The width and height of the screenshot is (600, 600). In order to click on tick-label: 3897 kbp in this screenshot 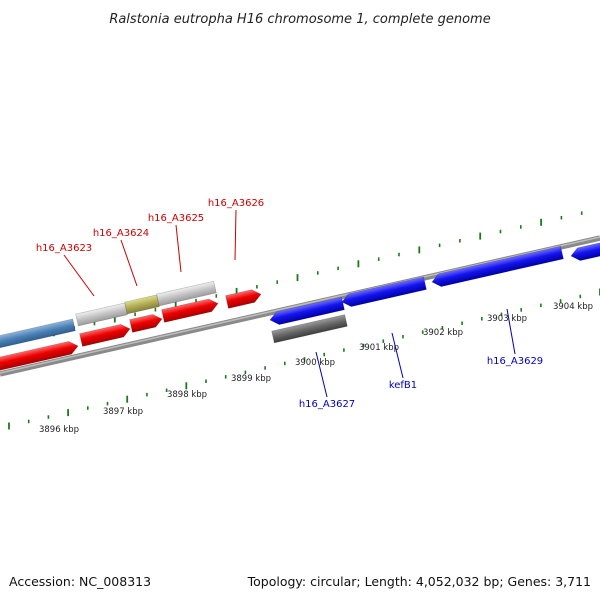, I will do `click(123, 412)`.